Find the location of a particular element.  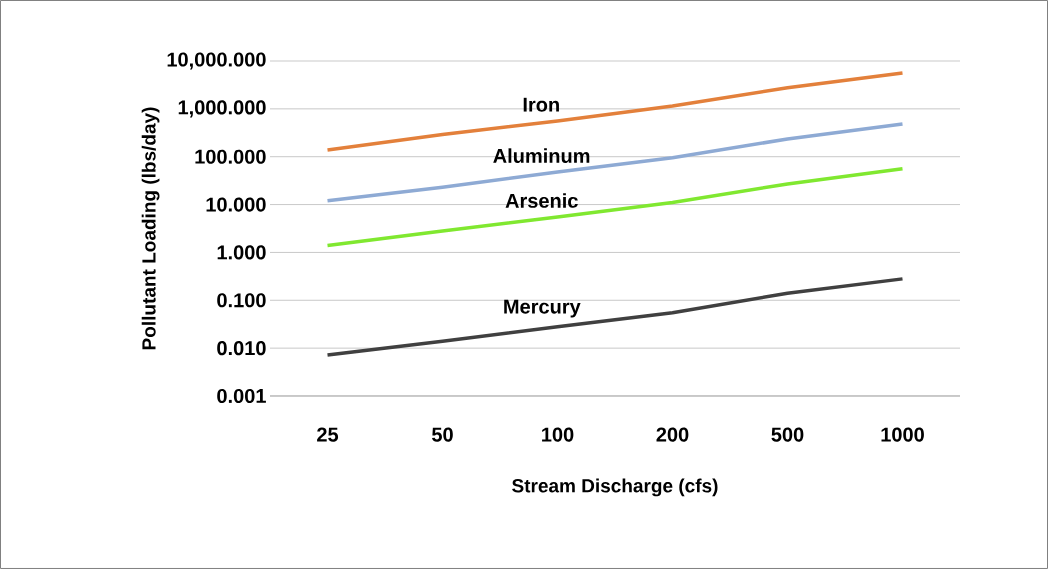

series-label: Iron is located at coordinates (541, 104).